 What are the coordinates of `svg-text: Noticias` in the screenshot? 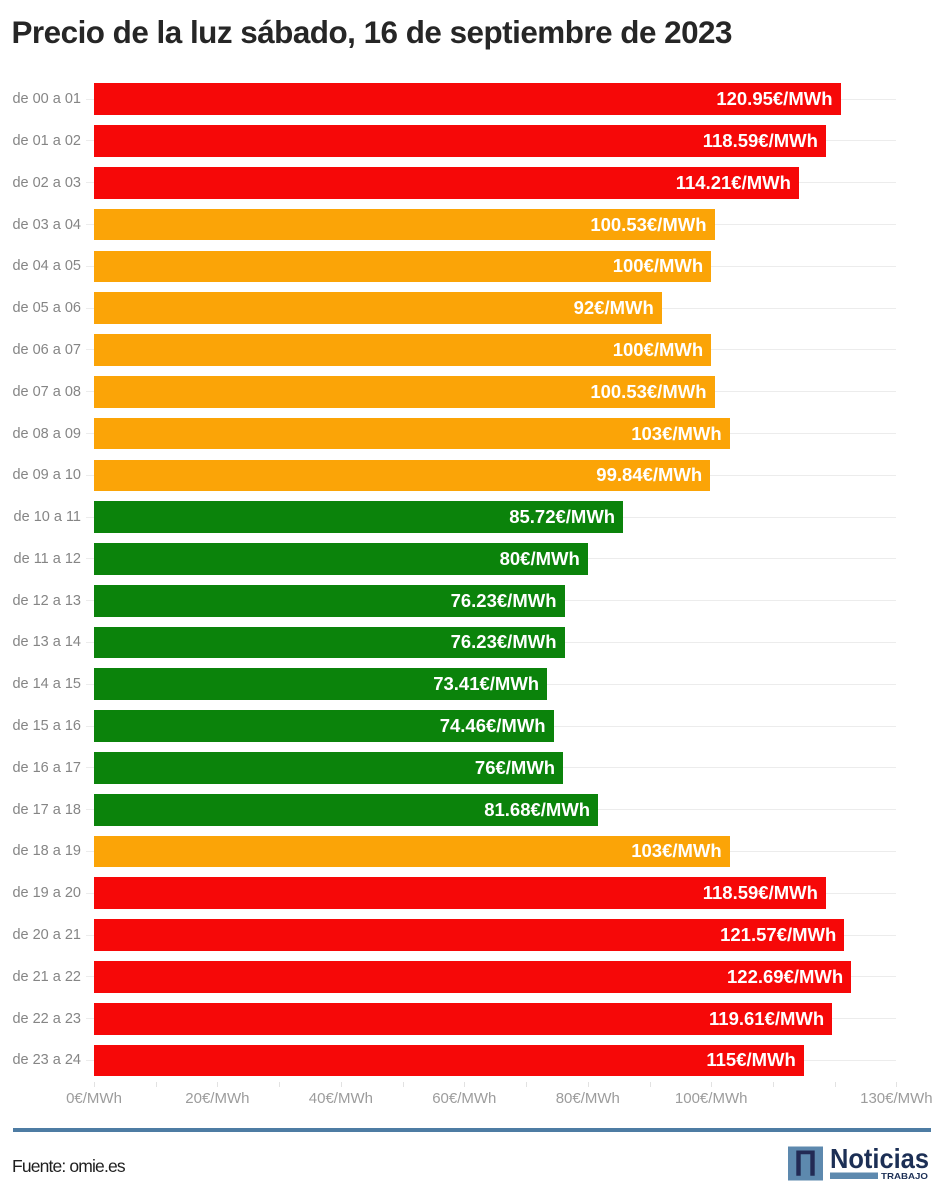 It's located at (879, 1160).